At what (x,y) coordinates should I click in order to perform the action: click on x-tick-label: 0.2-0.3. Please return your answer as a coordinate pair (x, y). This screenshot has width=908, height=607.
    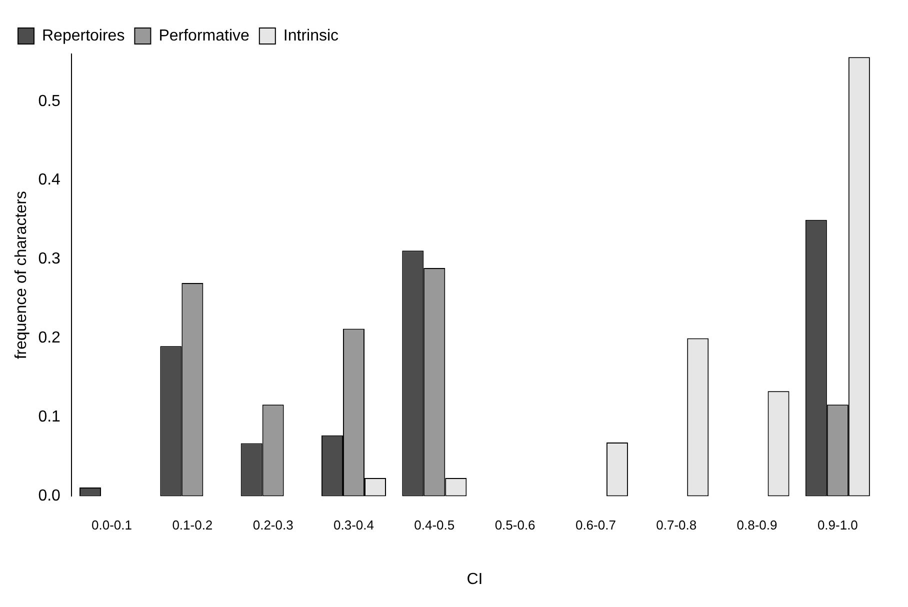
    Looking at the image, I should click on (273, 525).